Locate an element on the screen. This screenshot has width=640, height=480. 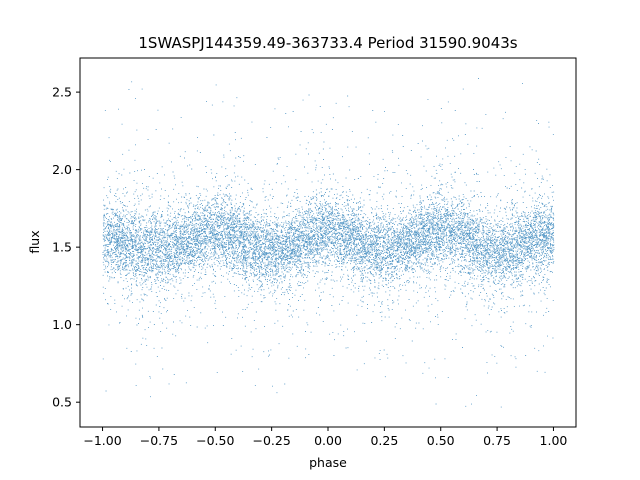
y-tick-label: 2.5 is located at coordinates (62, 92).